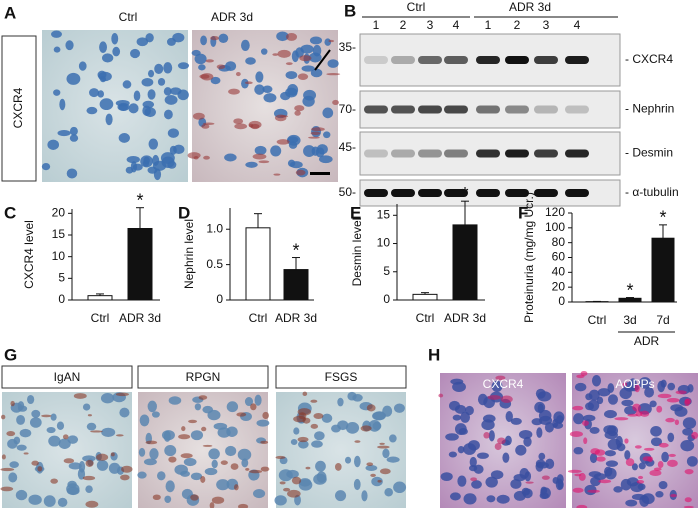 The width and height of the screenshot is (700, 508). Describe the element at coordinates (347, 192) in the screenshot. I see `mw-marker: 50-` at that location.